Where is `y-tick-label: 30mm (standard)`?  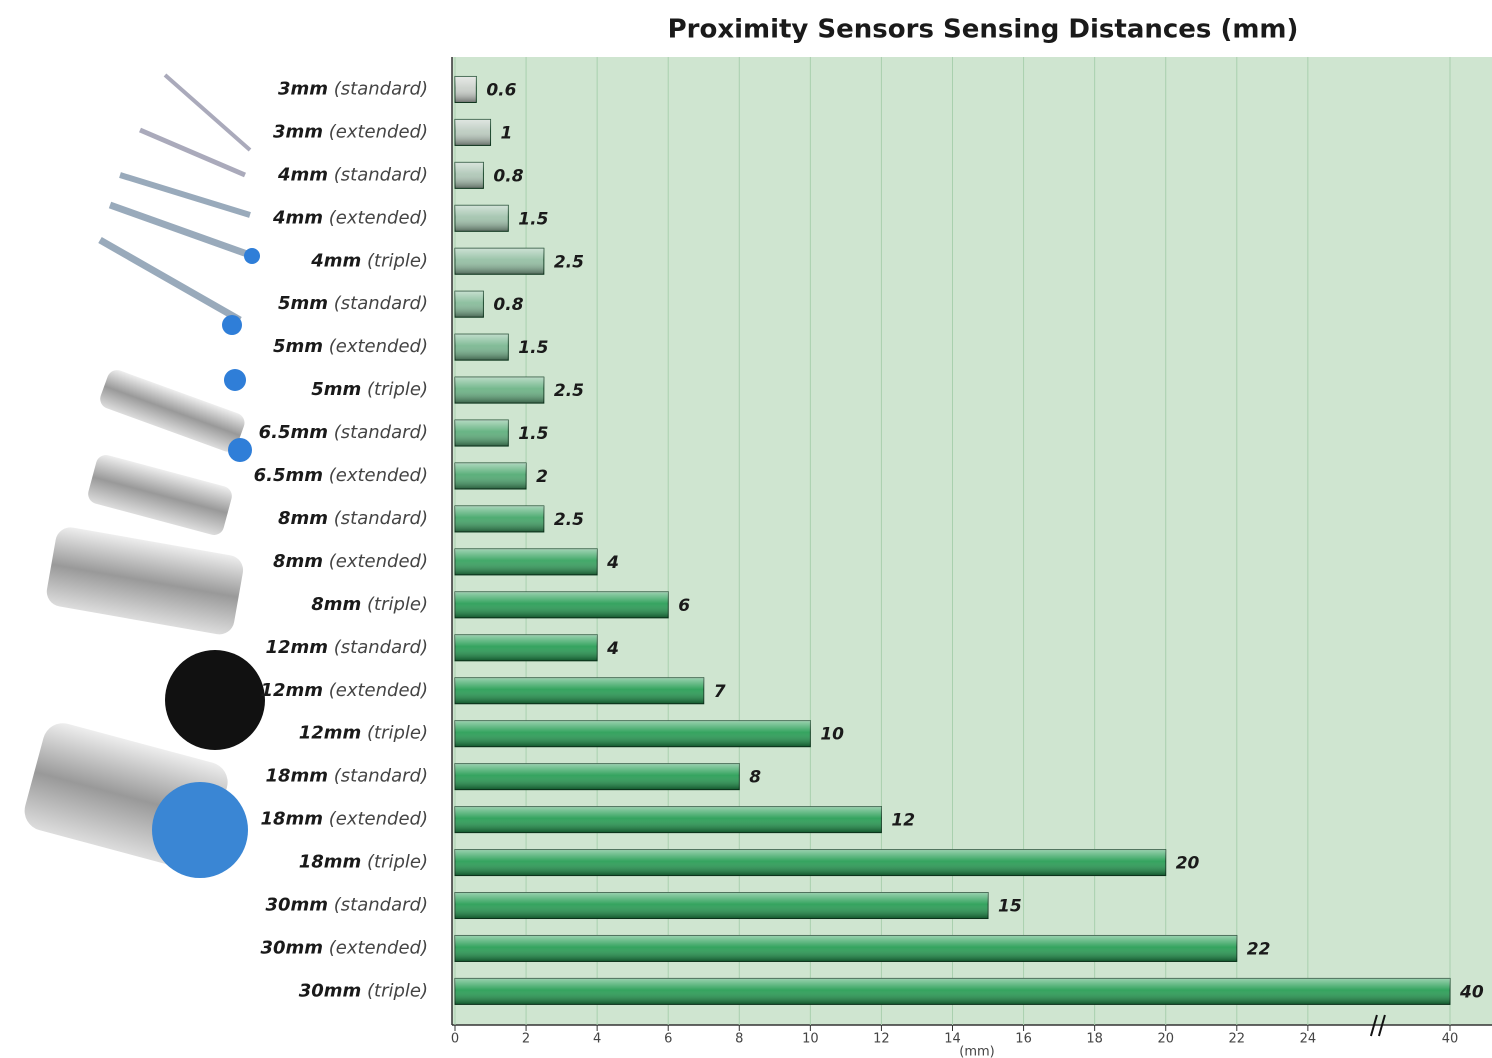
y-tick-label: 30mm (standard) is located at coordinates (347, 905).